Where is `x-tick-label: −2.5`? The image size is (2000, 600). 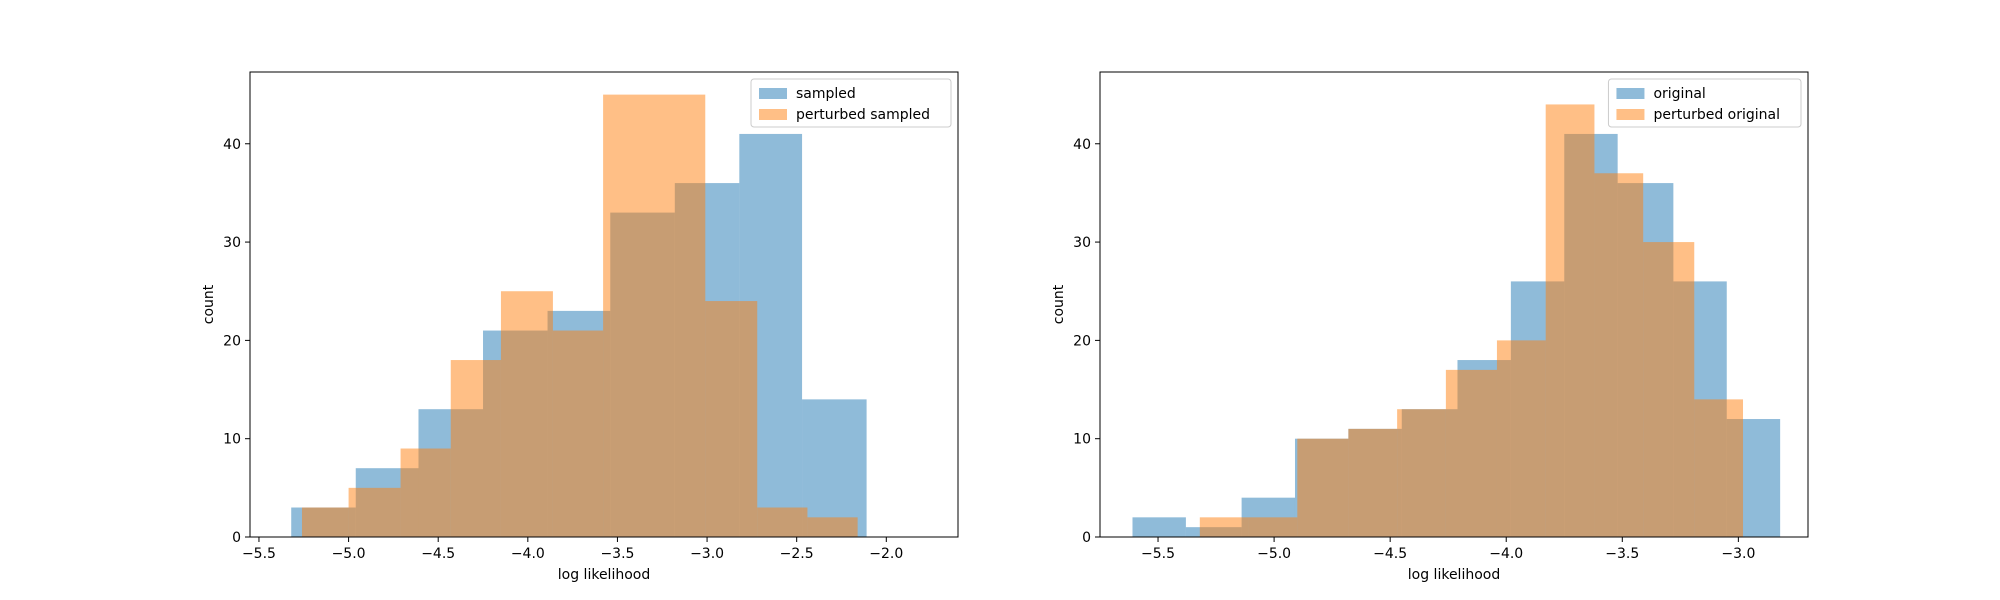
x-tick-label: −2.5 is located at coordinates (797, 554).